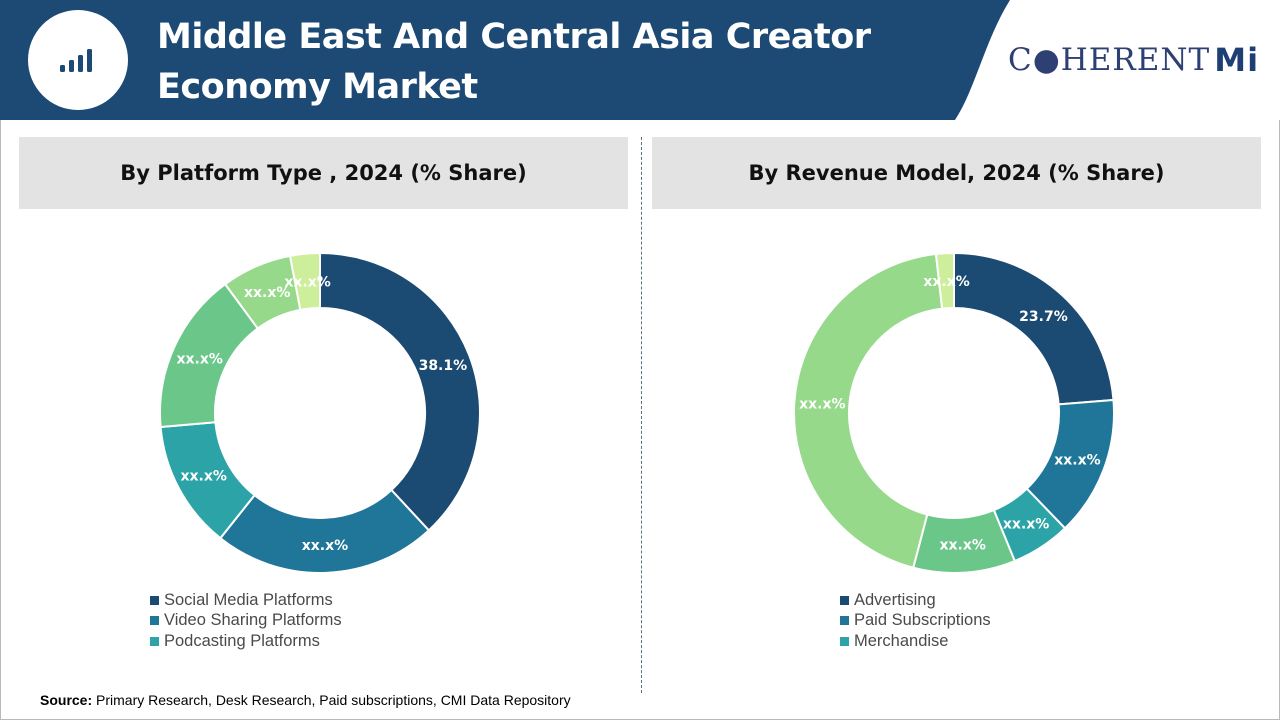 Image resolution: width=1280 pixels, height=720 pixels. I want to click on legend-label: Paid Subscriptions, so click(922, 620).